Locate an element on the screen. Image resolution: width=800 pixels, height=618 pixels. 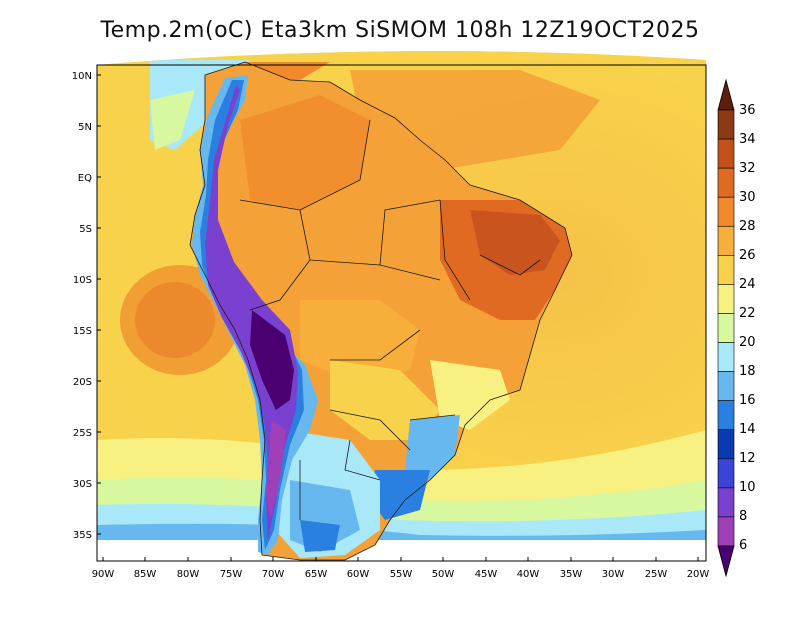
andes-cold-band is located at coordinates (255, 315).